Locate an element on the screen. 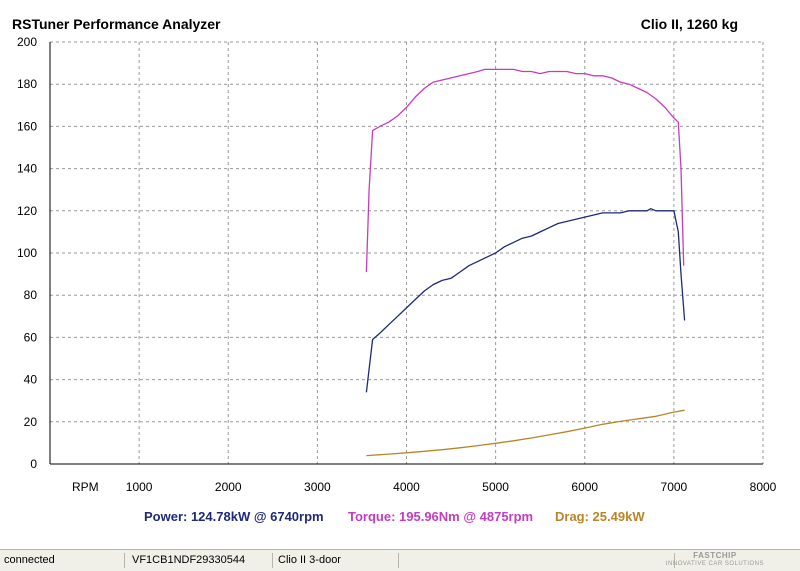  status-connection: connected is located at coordinates (62, 560).